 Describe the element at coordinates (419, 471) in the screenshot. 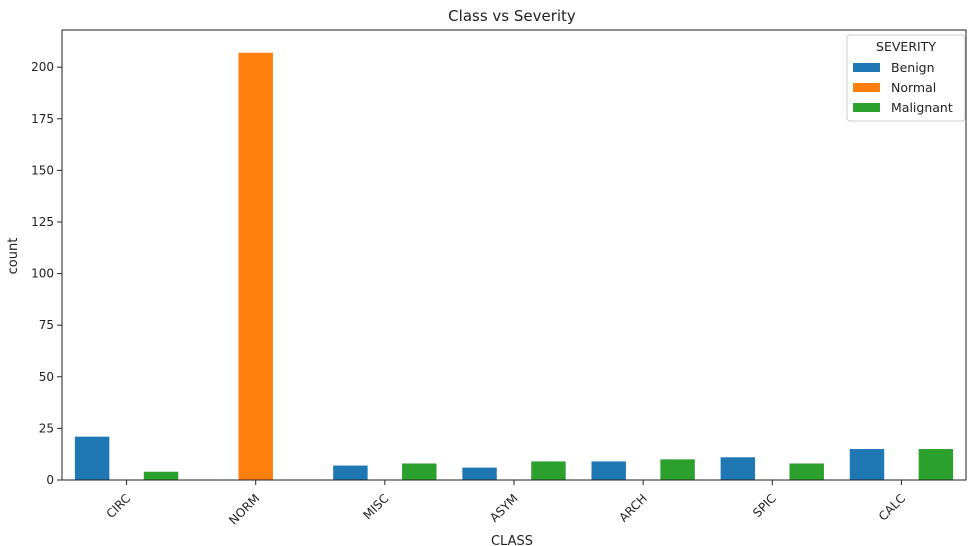

I see `bar-malignant-misc` at that location.